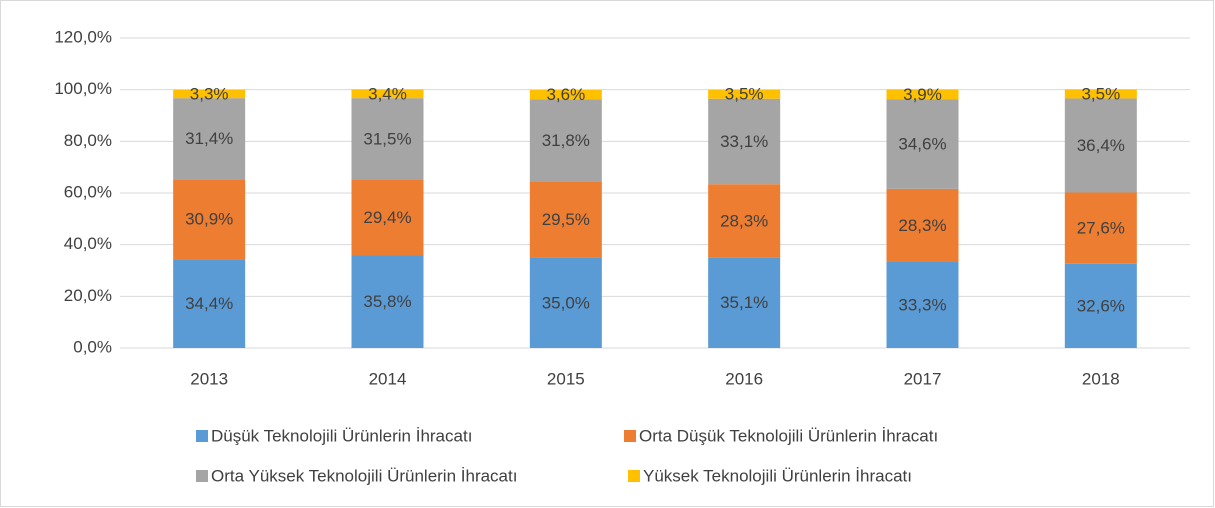  I want to click on x-tick-label: 2015, so click(566, 378).